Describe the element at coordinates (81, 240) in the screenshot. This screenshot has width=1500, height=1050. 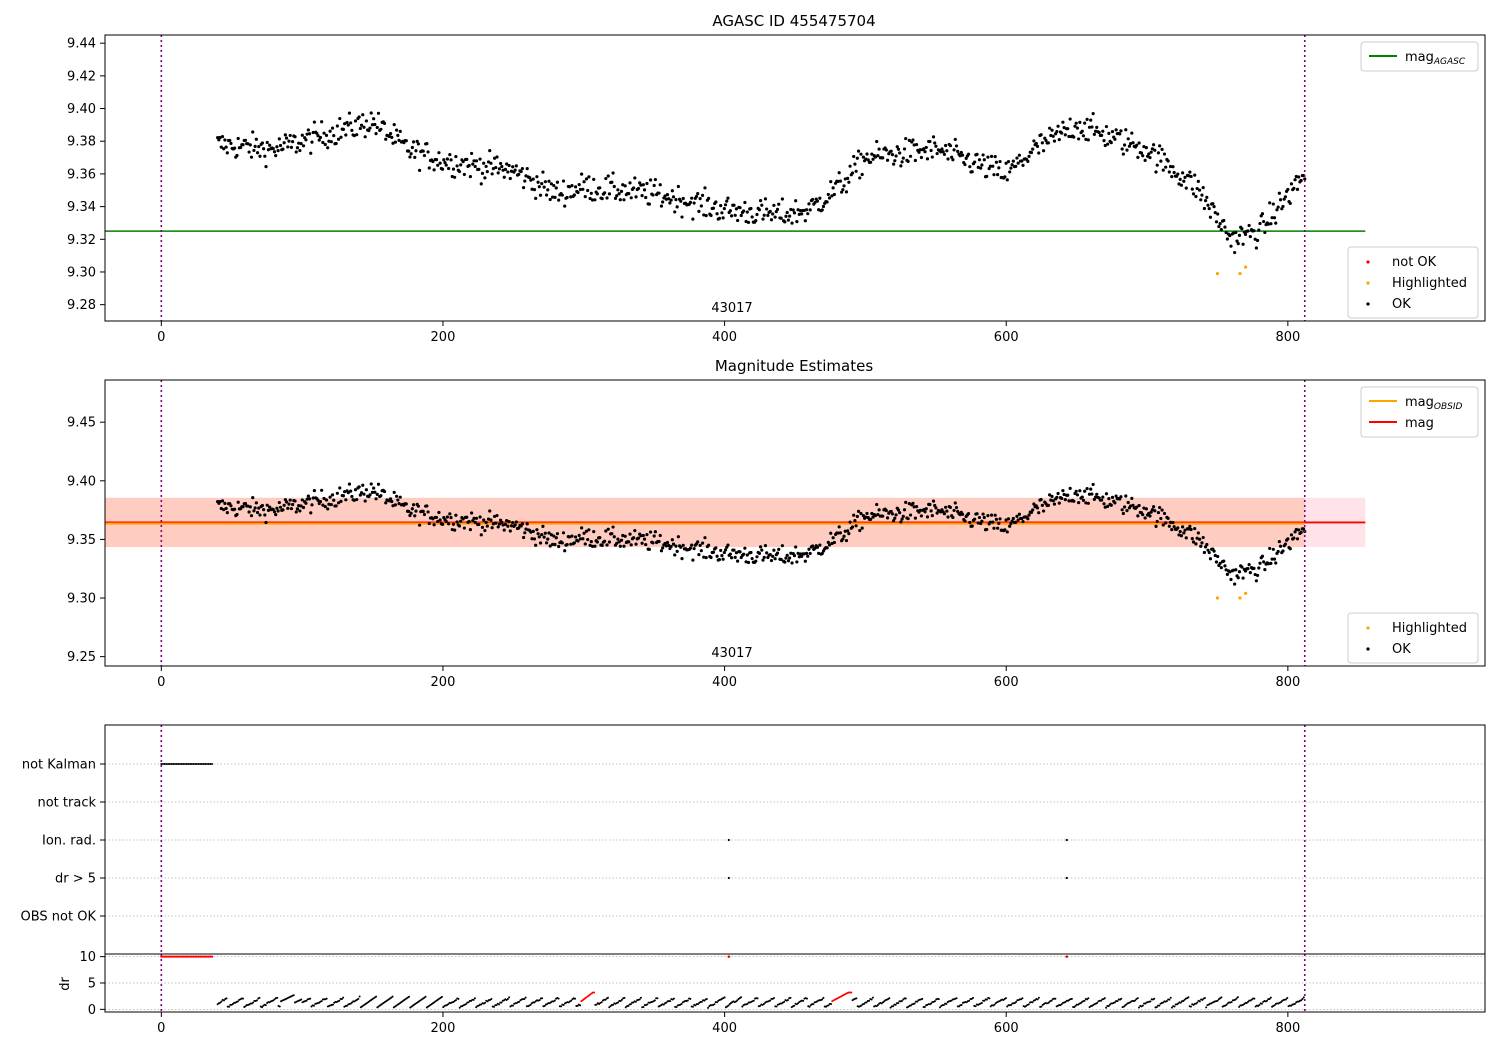
I see `y-tick-label: 9.32` at that location.